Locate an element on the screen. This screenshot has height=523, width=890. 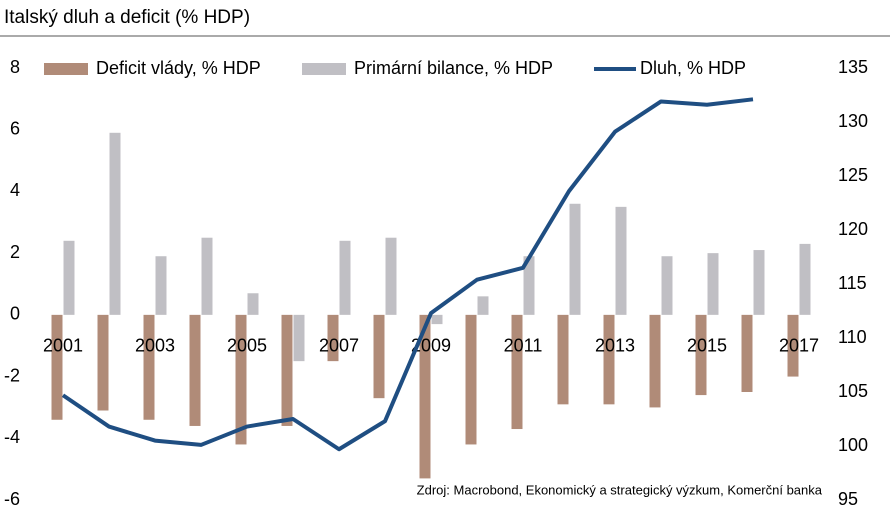
x-tick-label: 2007 is located at coordinates (339, 346).